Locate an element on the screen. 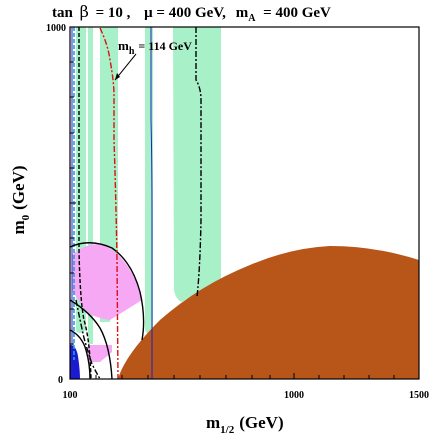 The height and width of the screenshot is (443, 433). higgs-mass-line is located at coordinates (109, 203).